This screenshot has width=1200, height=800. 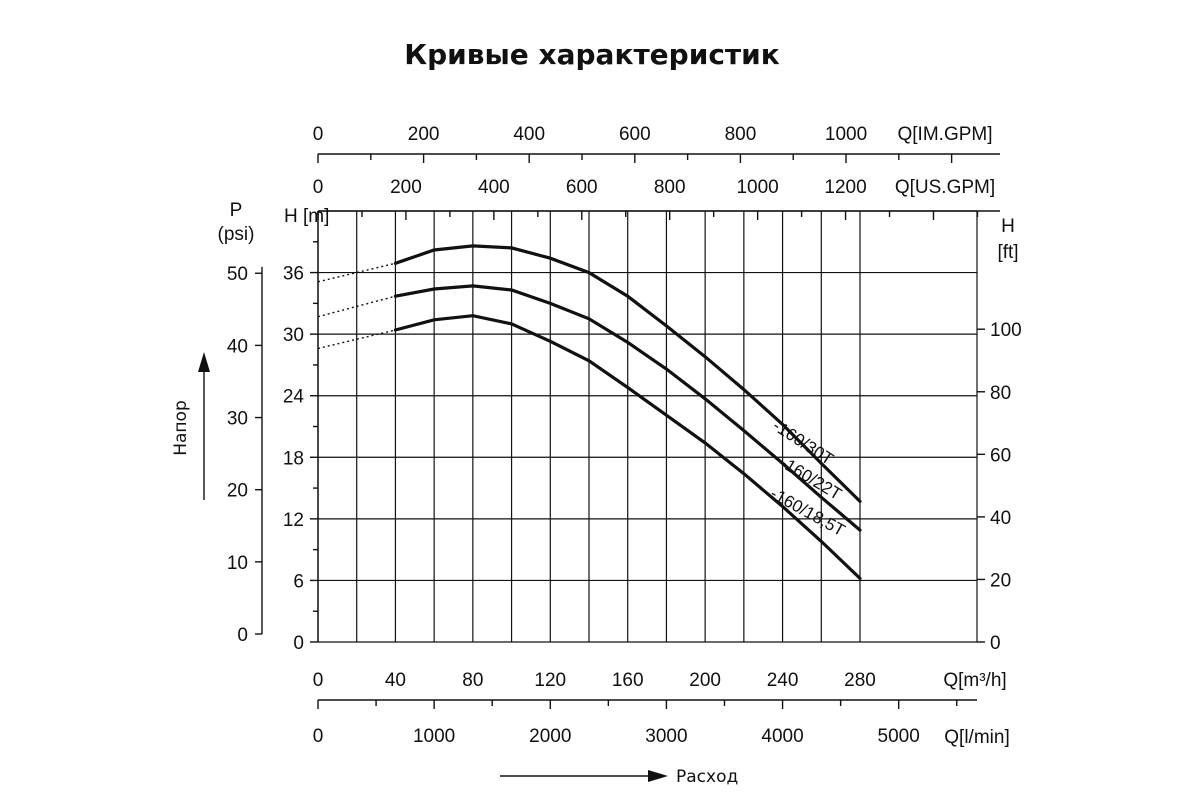 What do you see at coordinates (845, 187) in the screenshot?
I see `us-gpm-tick-label: 1200` at bounding box center [845, 187].